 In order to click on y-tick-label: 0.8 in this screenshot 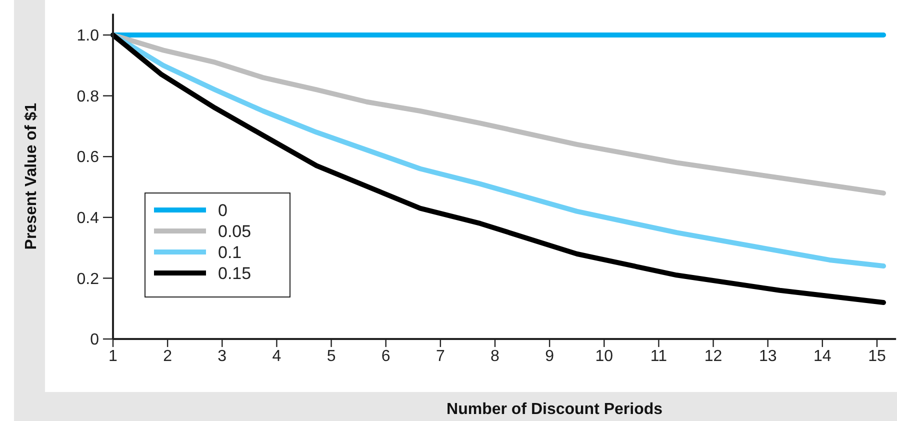, I will do `click(88, 97)`.